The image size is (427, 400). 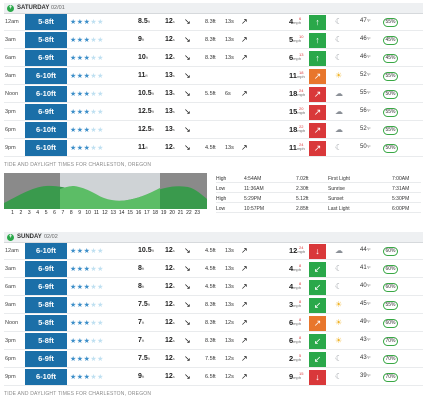 What do you see at coordinates (365, 21) in the screenshot?
I see `temperature: 47°F` at bounding box center [365, 21].